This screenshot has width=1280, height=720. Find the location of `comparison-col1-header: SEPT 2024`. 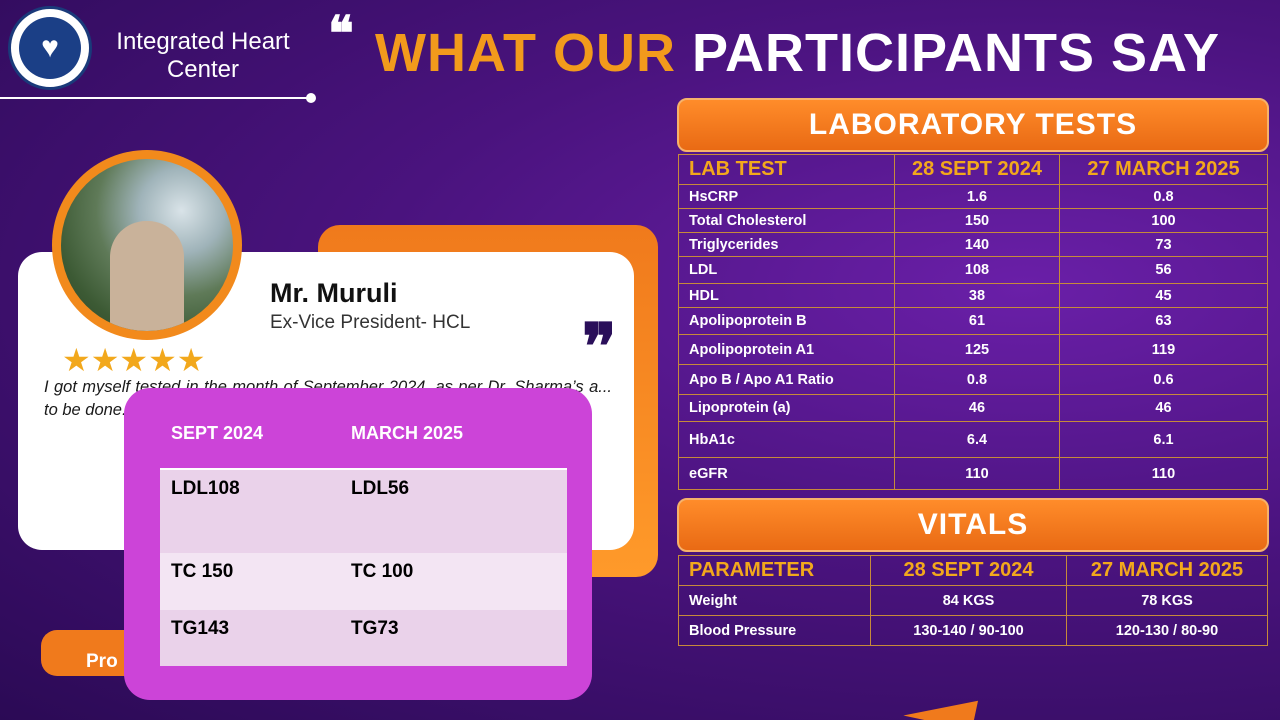

comparison-col1-header: SEPT 2024 is located at coordinates (217, 433).